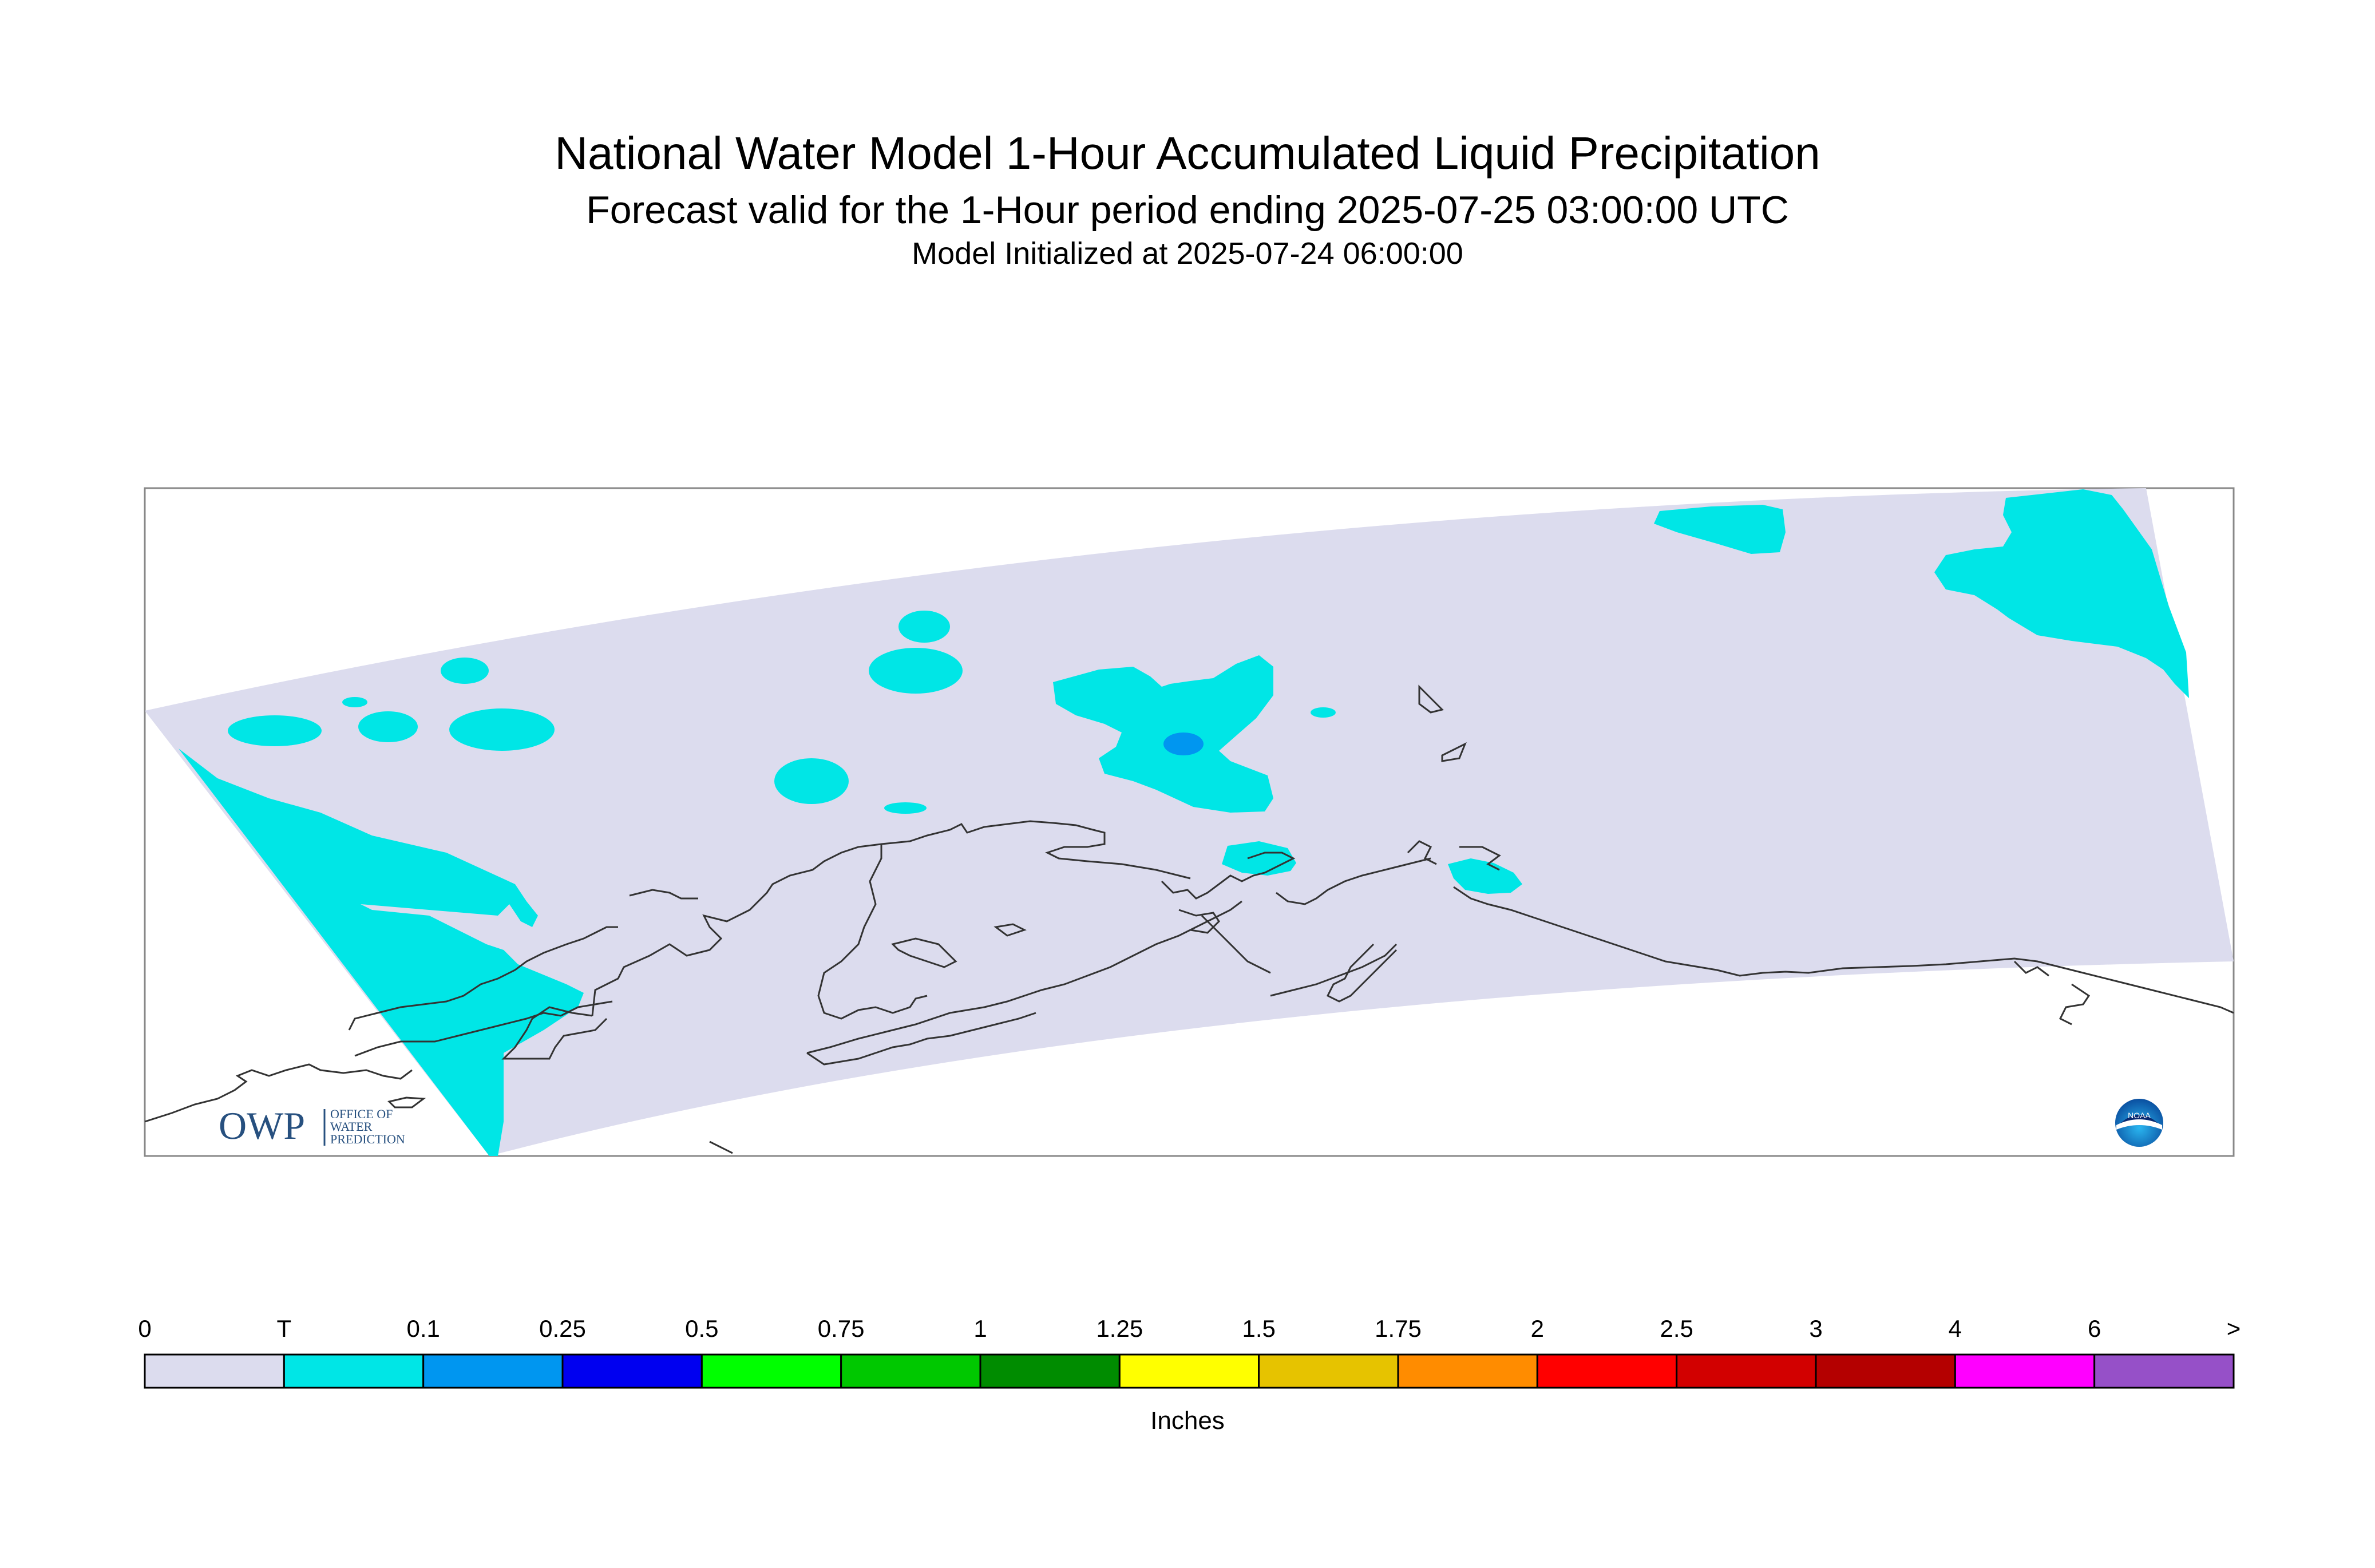 The image size is (2375, 1568). What do you see at coordinates (2094, 1328) in the screenshot?
I see `legend-tick-label: 6` at bounding box center [2094, 1328].